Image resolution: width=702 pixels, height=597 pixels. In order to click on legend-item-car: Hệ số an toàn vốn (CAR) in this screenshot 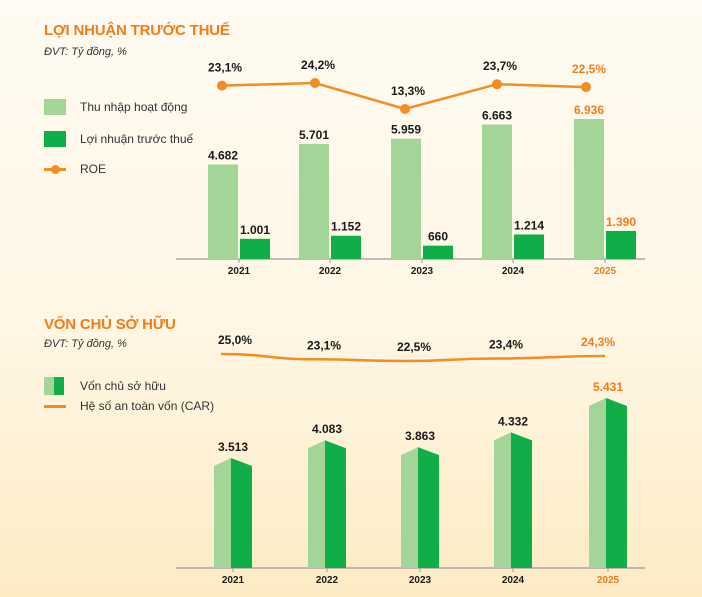, I will do `click(129, 406)`.